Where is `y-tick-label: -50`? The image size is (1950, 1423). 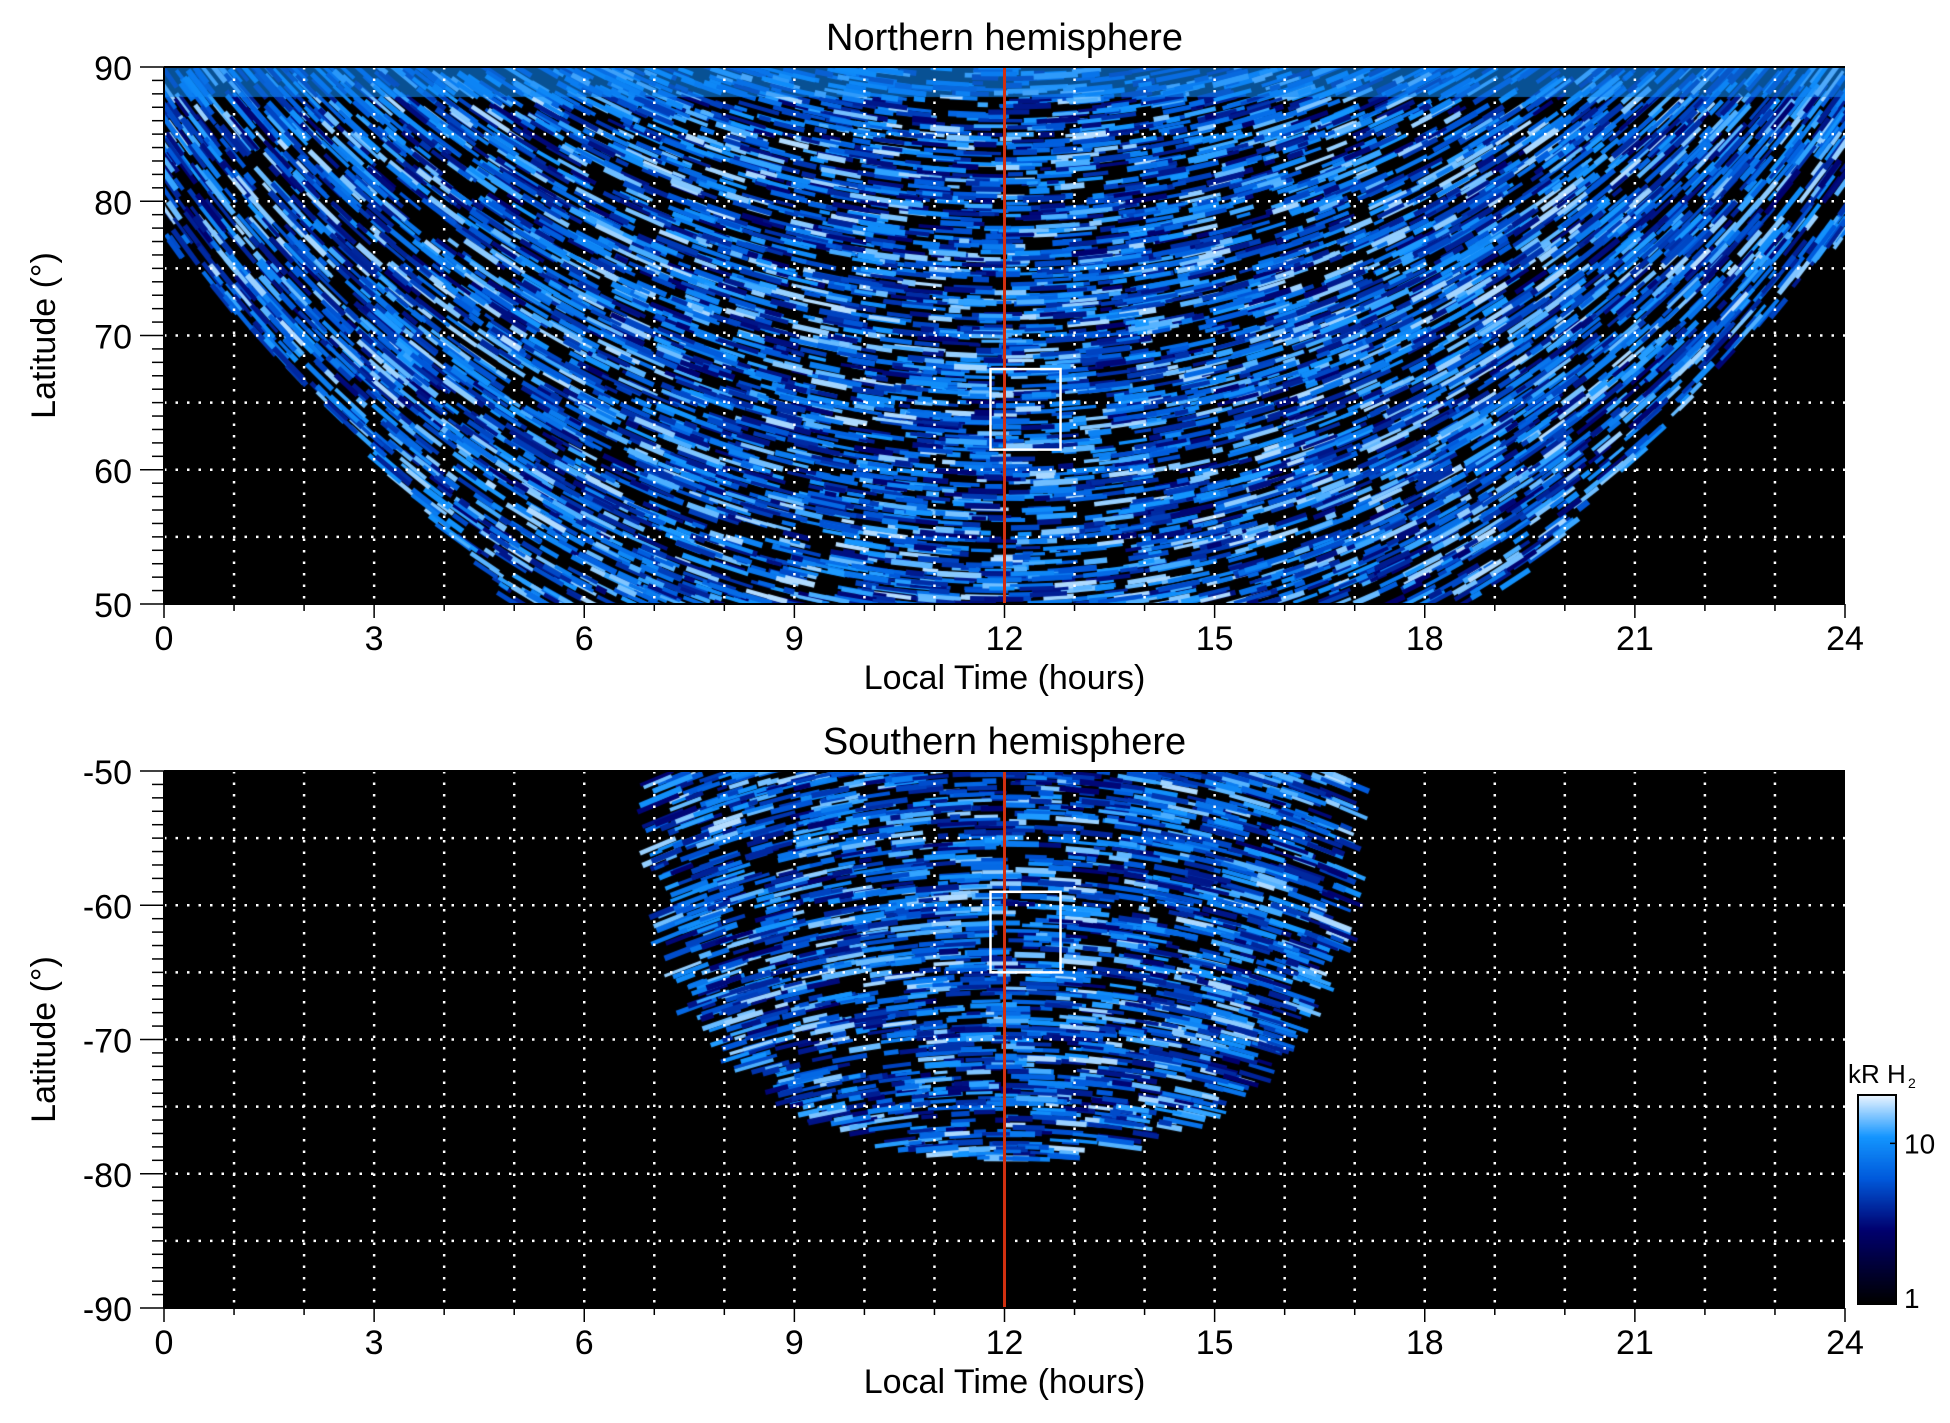
y-tick-label: -50 is located at coordinates (107, 773).